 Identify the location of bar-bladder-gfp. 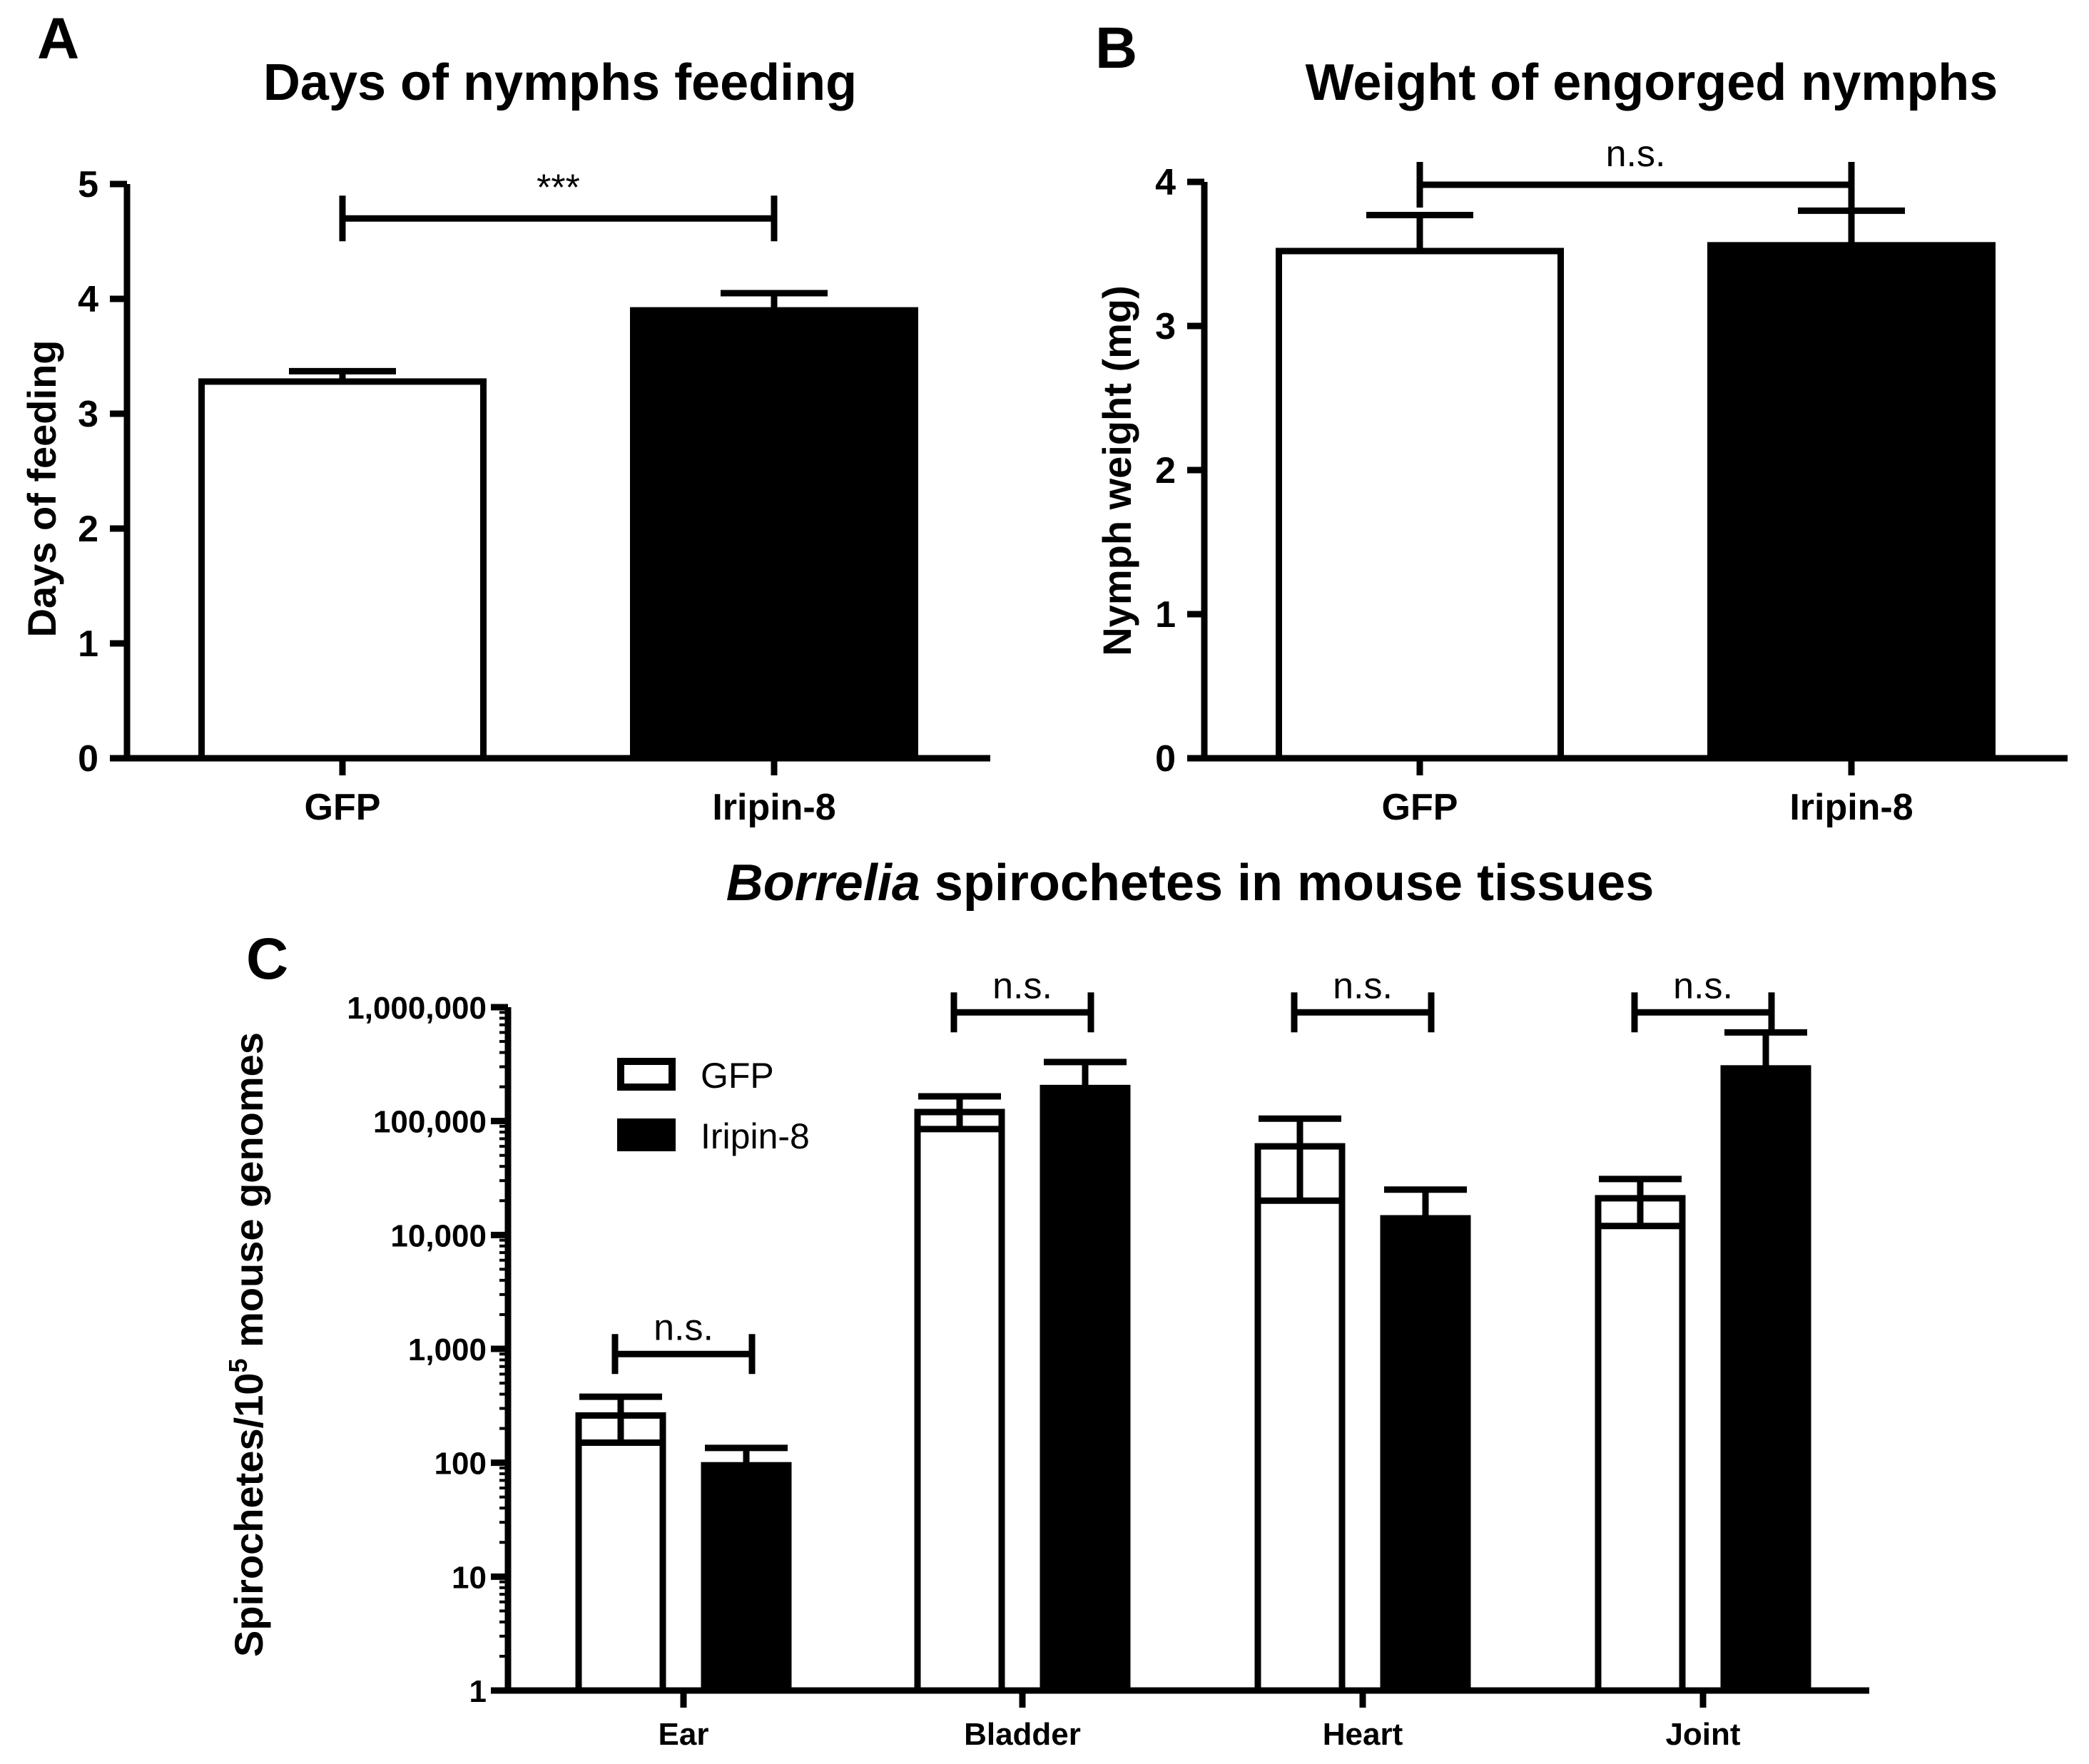
(959, 1401).